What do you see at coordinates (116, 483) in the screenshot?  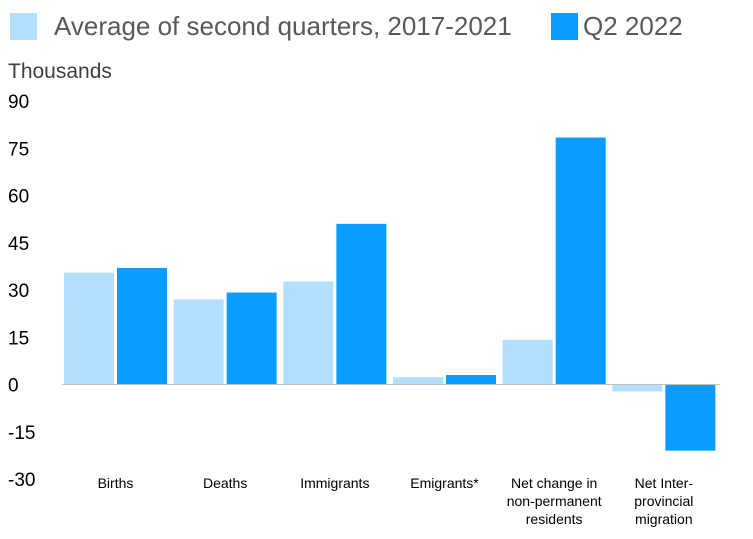 I see `x-category-label-1: Births` at bounding box center [116, 483].